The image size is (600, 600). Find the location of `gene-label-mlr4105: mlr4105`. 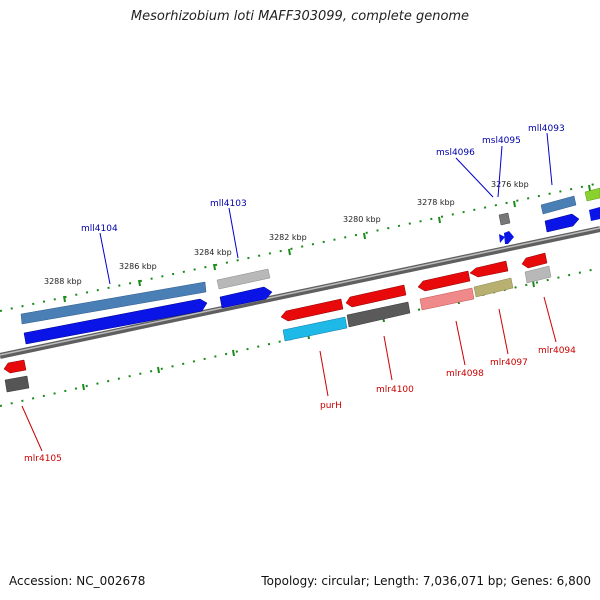

gene-label-mlr4105: mlr4105 is located at coordinates (43, 459).